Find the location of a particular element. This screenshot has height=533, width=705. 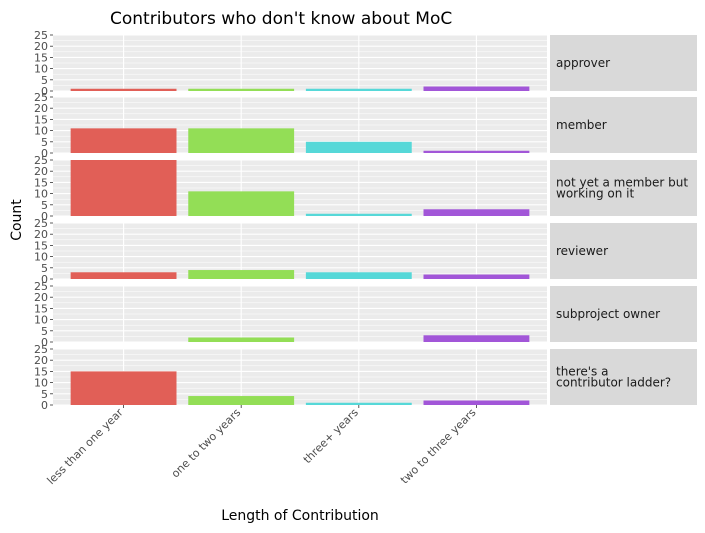

facet-label: approver is located at coordinates (583, 63).